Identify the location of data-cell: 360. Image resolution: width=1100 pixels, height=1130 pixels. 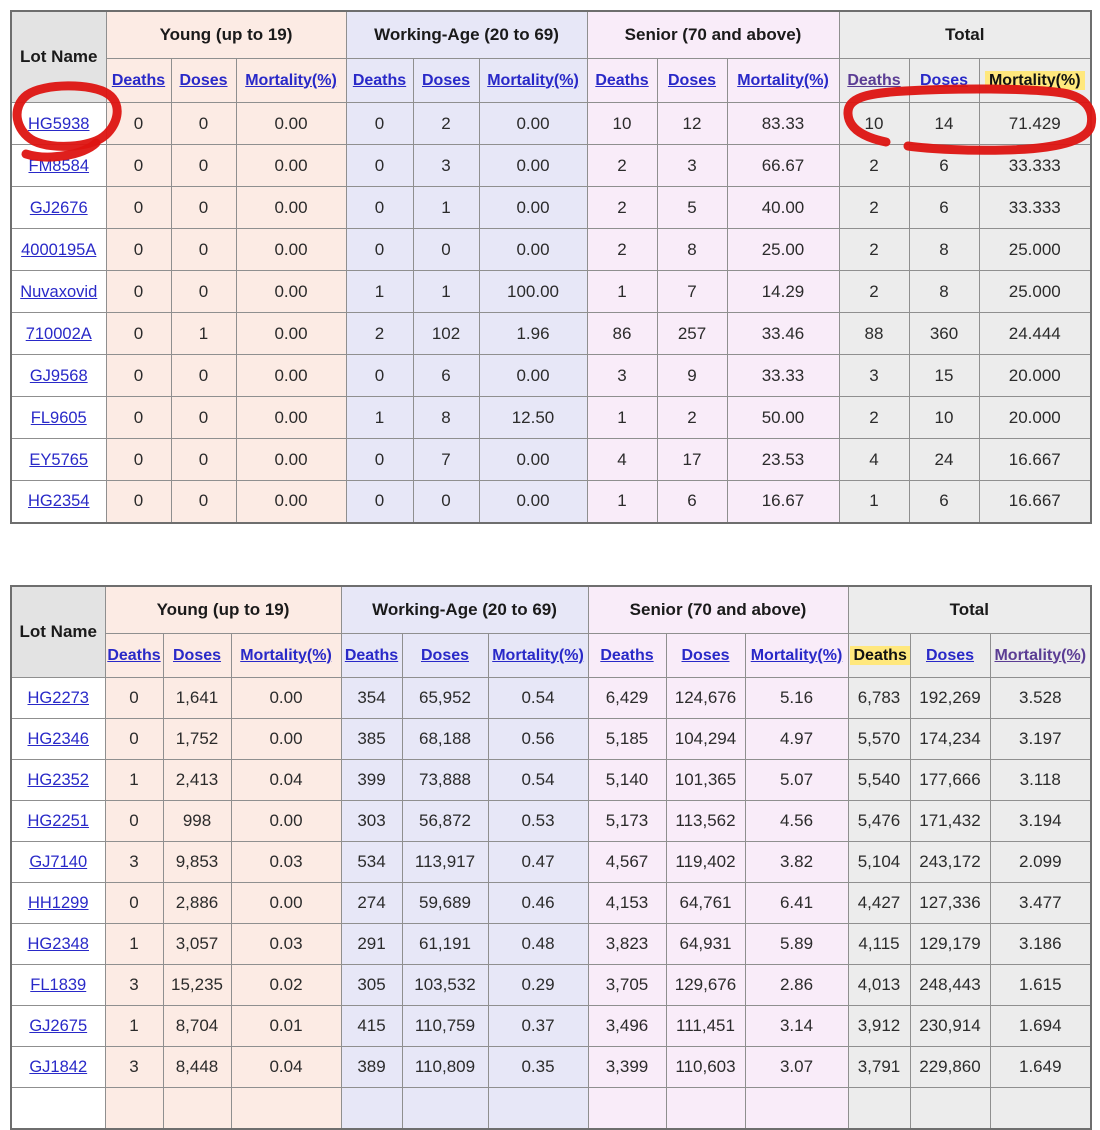
(944, 333).